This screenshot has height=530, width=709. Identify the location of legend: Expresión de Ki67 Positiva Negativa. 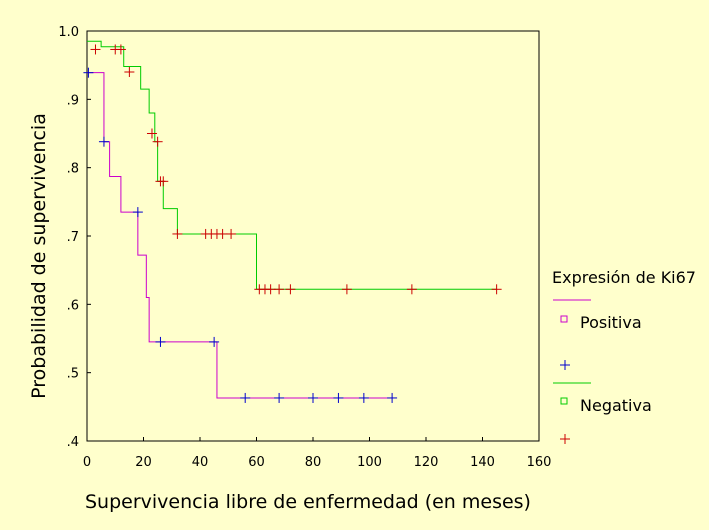
(624, 356).